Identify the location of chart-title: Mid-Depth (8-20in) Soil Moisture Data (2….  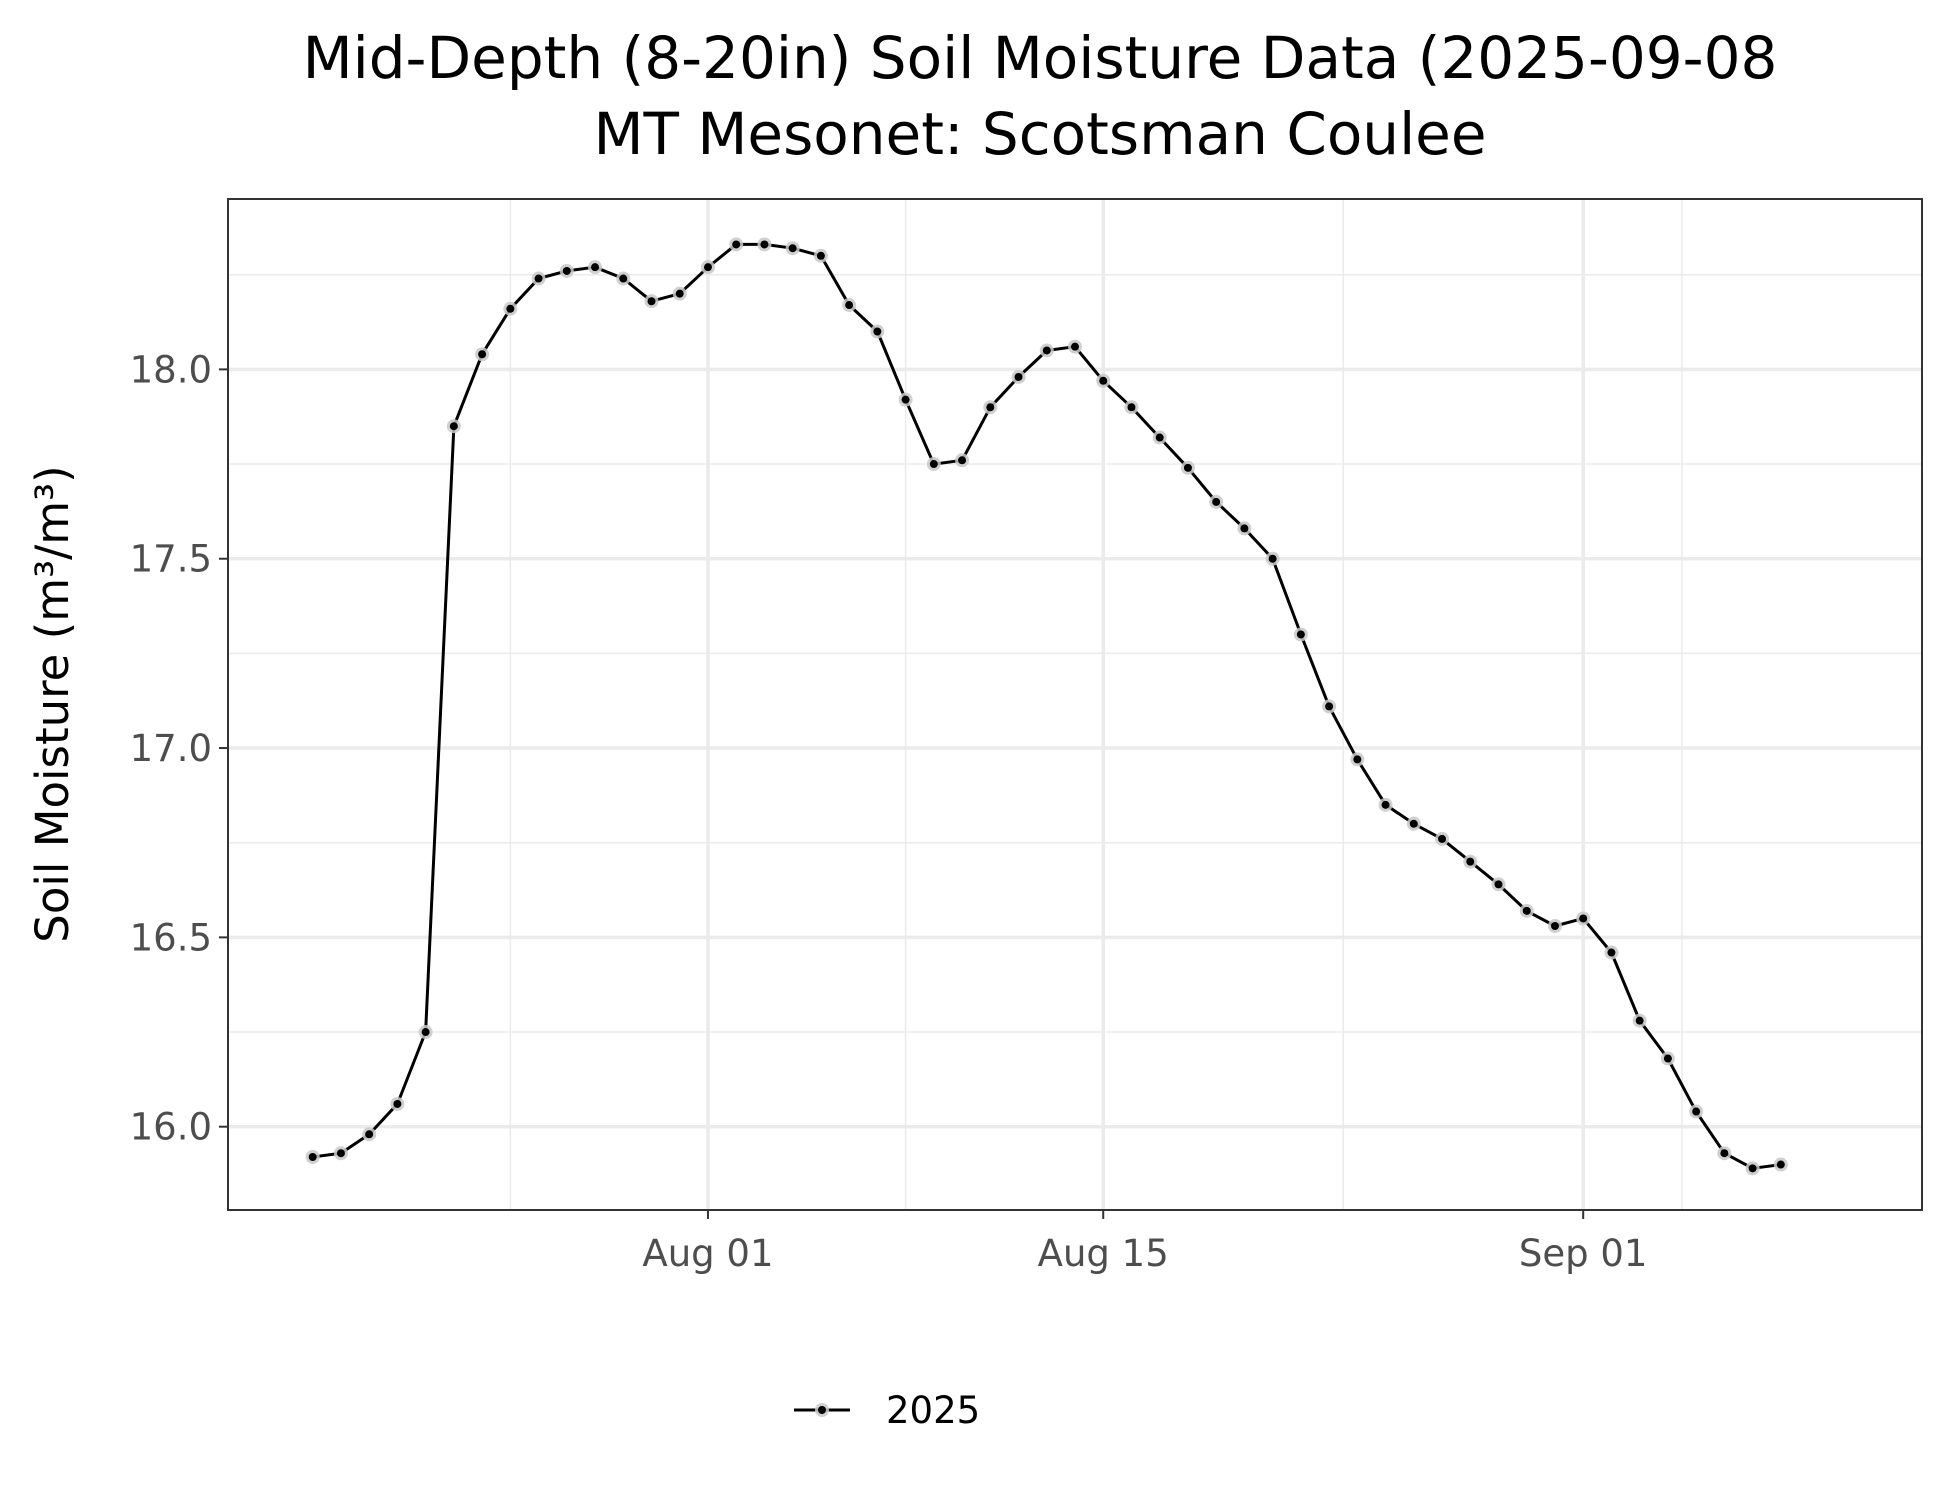
(1040, 58).